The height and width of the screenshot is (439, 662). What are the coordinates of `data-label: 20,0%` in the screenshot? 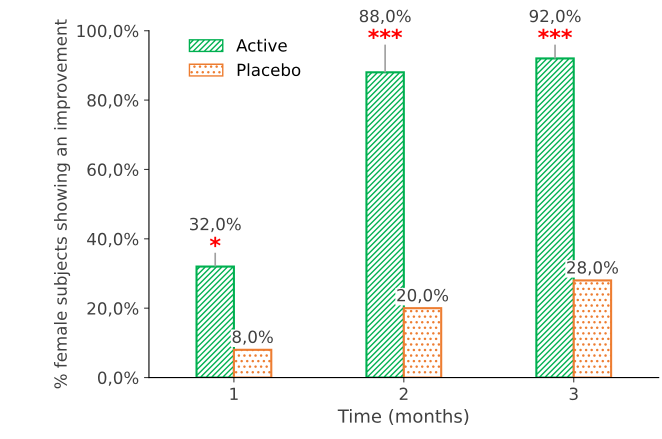 It's located at (422, 296).